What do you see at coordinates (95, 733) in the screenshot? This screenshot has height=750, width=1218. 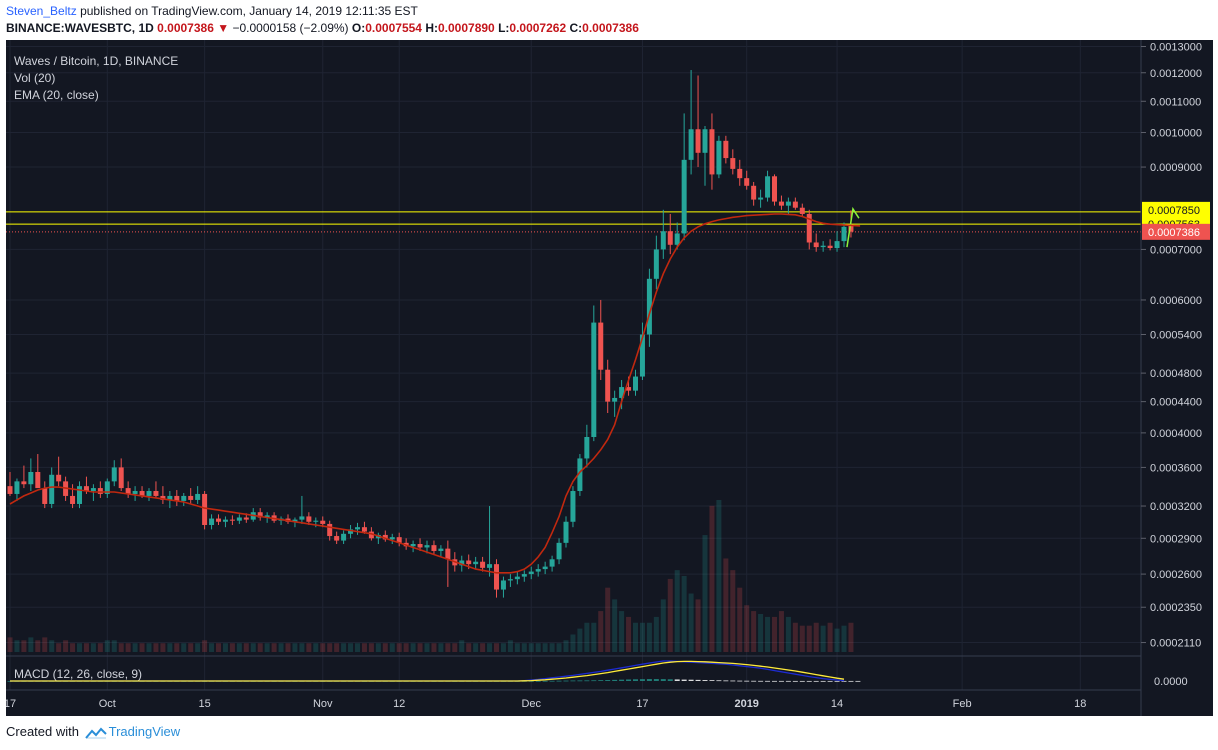 I see `tradingview-logo-icon` at bounding box center [95, 733].